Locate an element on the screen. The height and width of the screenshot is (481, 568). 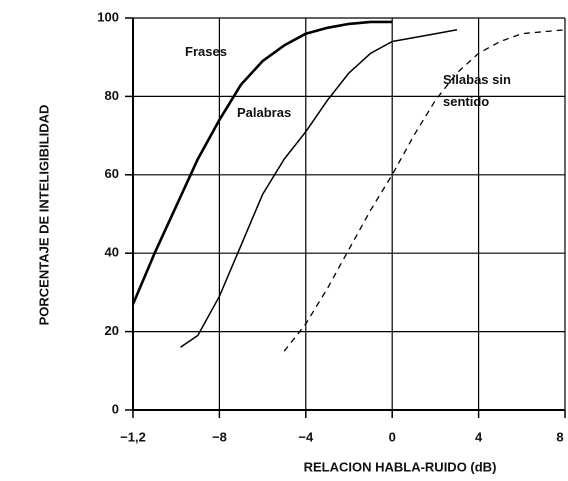
series-label: Palabras is located at coordinates (264, 112).